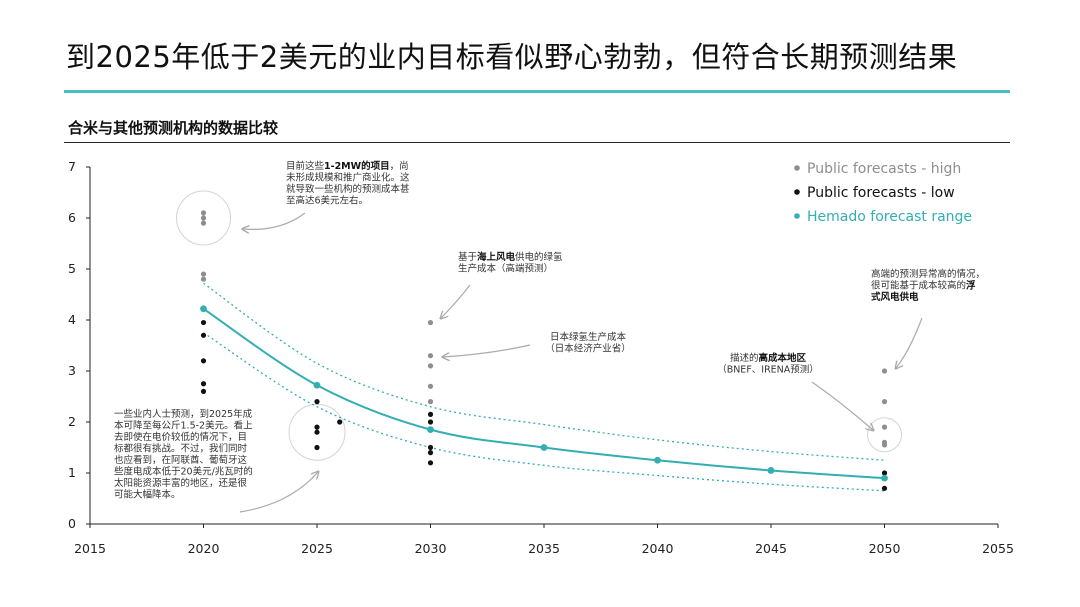 The image size is (1080, 607). I want to click on y-tick-label: 5, so click(72, 268).